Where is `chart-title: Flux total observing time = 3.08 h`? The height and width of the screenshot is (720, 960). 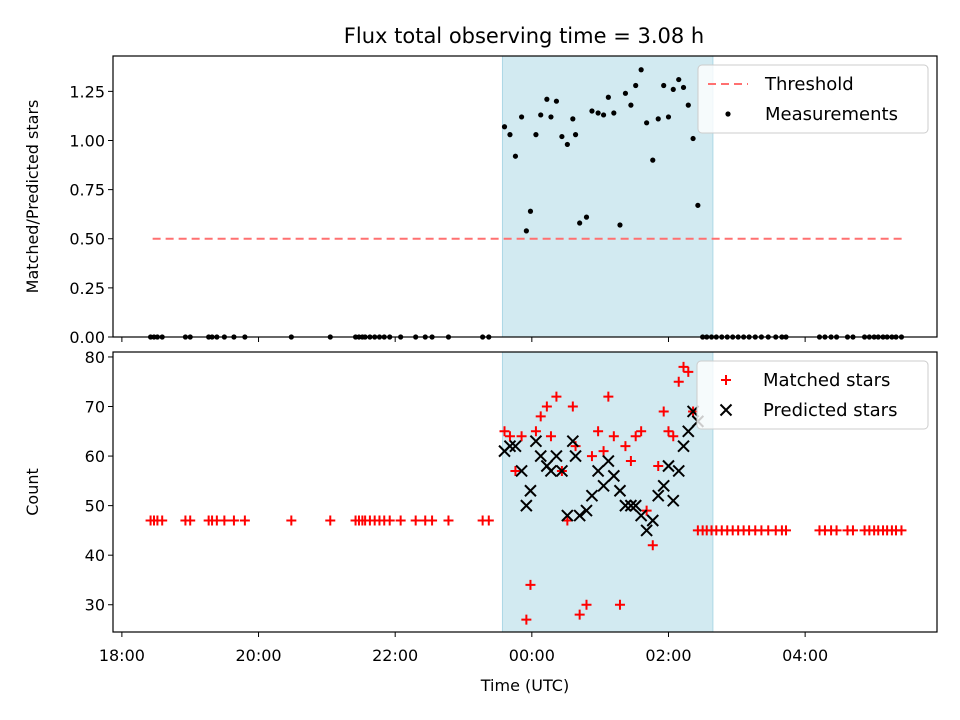
chart-title: Flux total observing time = 3.08 h is located at coordinates (524, 36).